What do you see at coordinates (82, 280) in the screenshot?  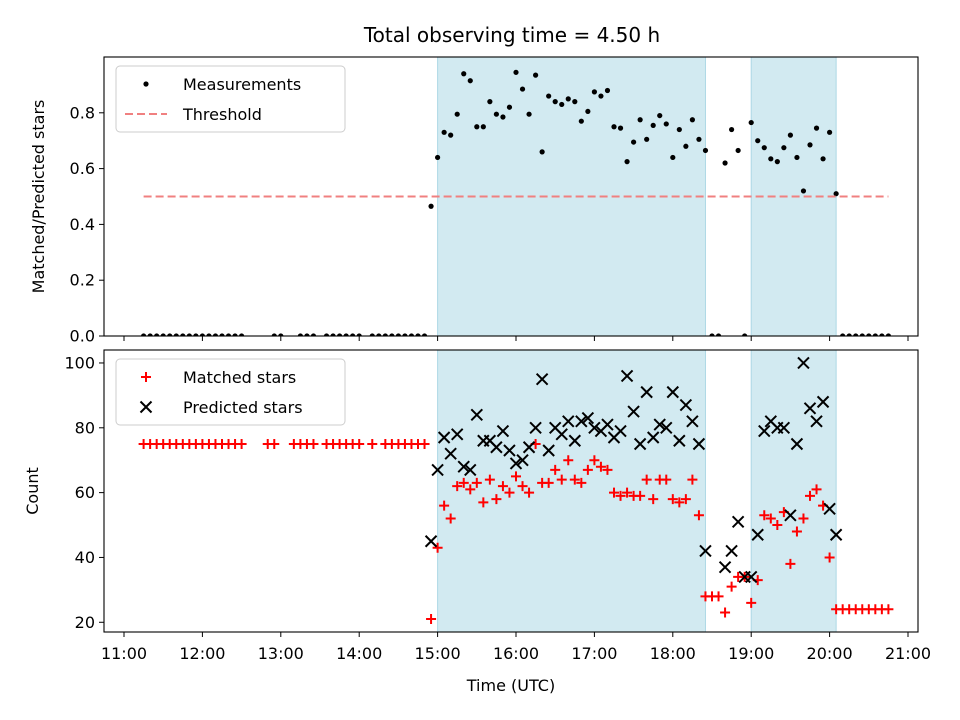 I see `y-tick-label: 0.2` at bounding box center [82, 280].